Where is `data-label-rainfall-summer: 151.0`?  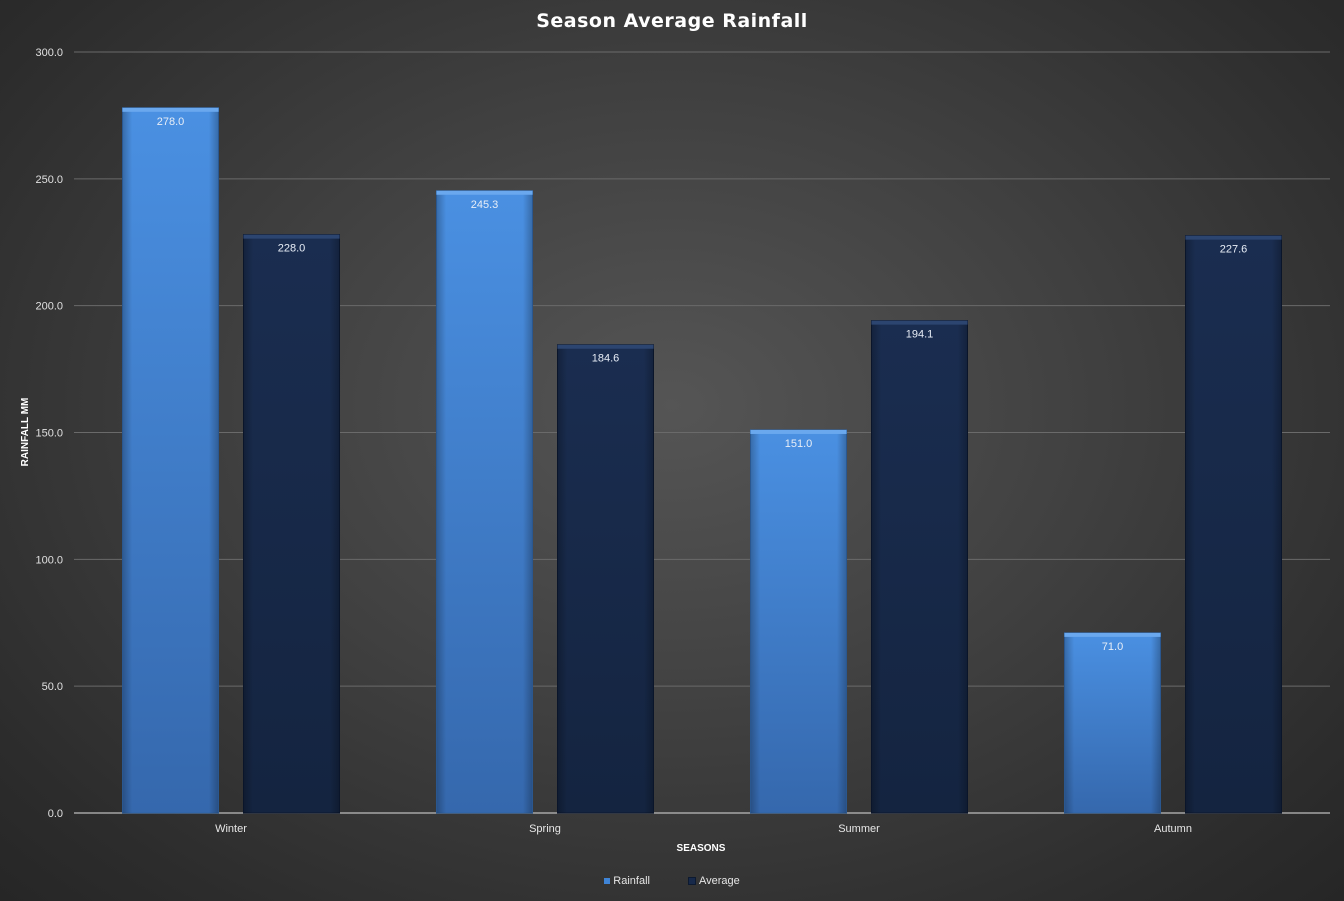 data-label-rainfall-summer: 151.0 is located at coordinates (799, 444).